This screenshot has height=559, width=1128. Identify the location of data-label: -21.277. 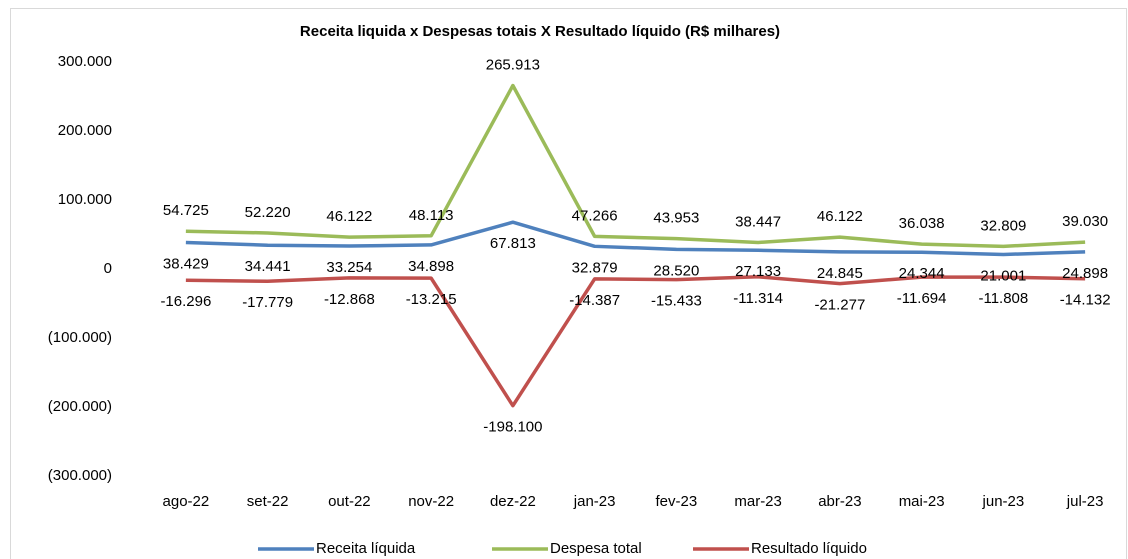
(839, 305).